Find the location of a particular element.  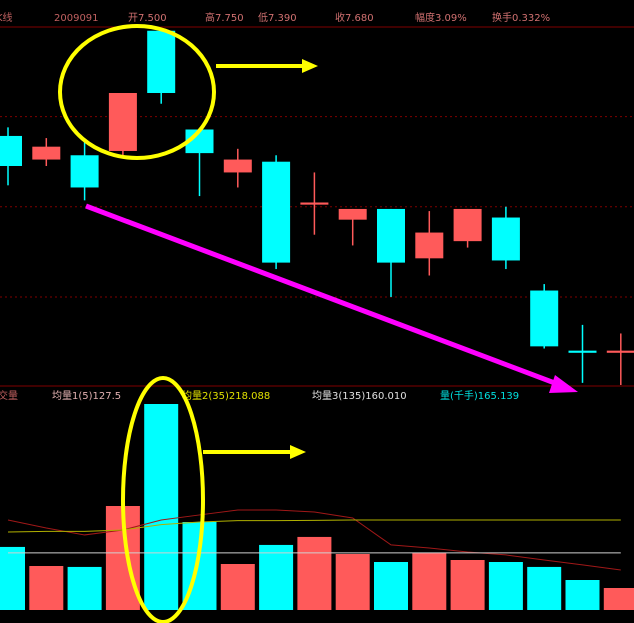

volume-label: 成交量 is located at coordinates (9, 395).